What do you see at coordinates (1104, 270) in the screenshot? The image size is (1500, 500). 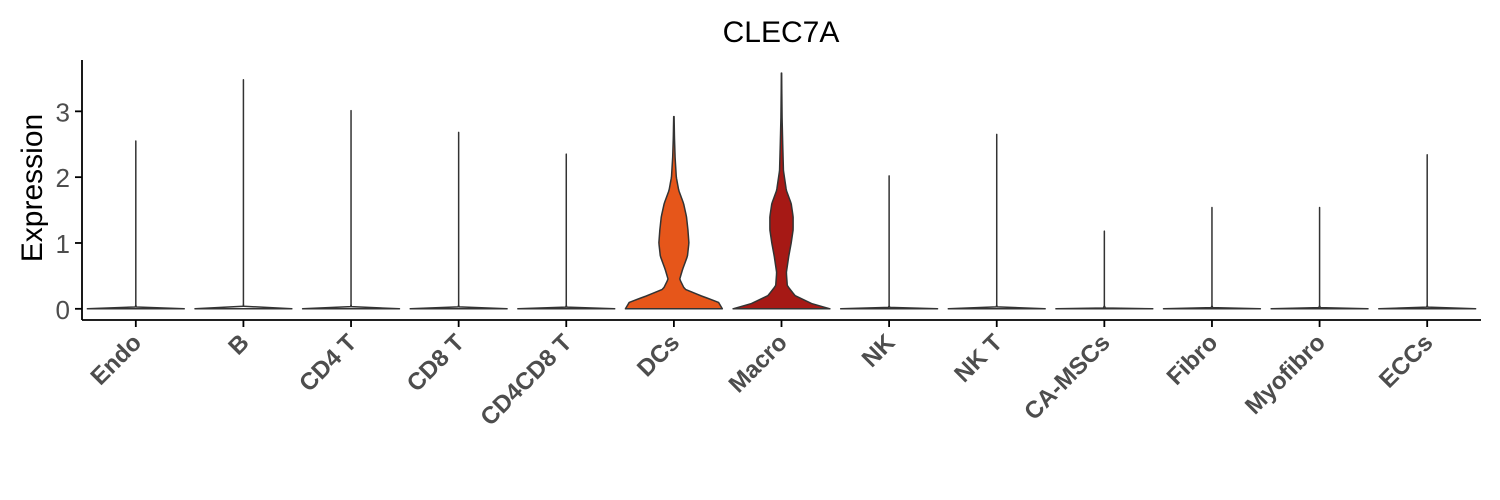 I see `violin-ca-mscs` at bounding box center [1104, 270].